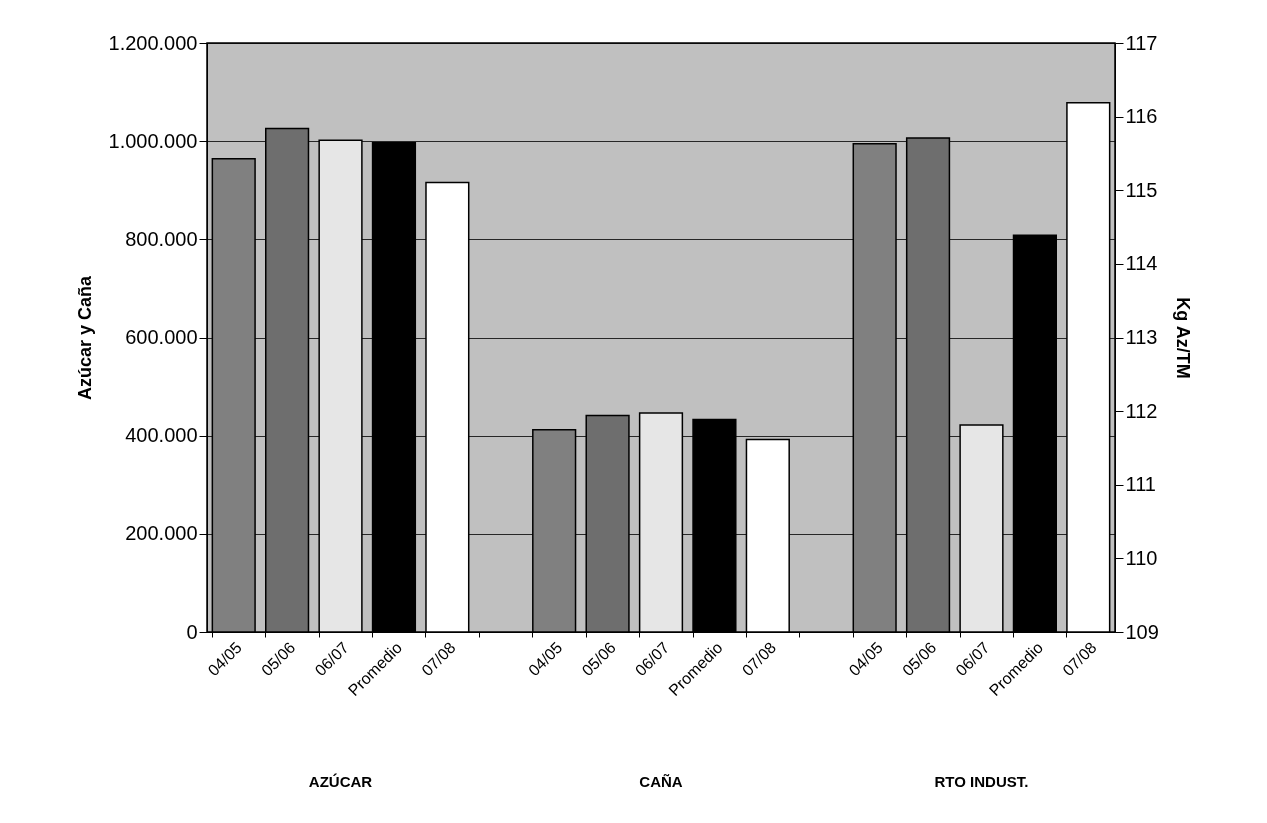 This screenshot has height=823, width=1267. Describe the element at coordinates (192, 631) in the screenshot. I see `y-tick-label: 0` at that location.